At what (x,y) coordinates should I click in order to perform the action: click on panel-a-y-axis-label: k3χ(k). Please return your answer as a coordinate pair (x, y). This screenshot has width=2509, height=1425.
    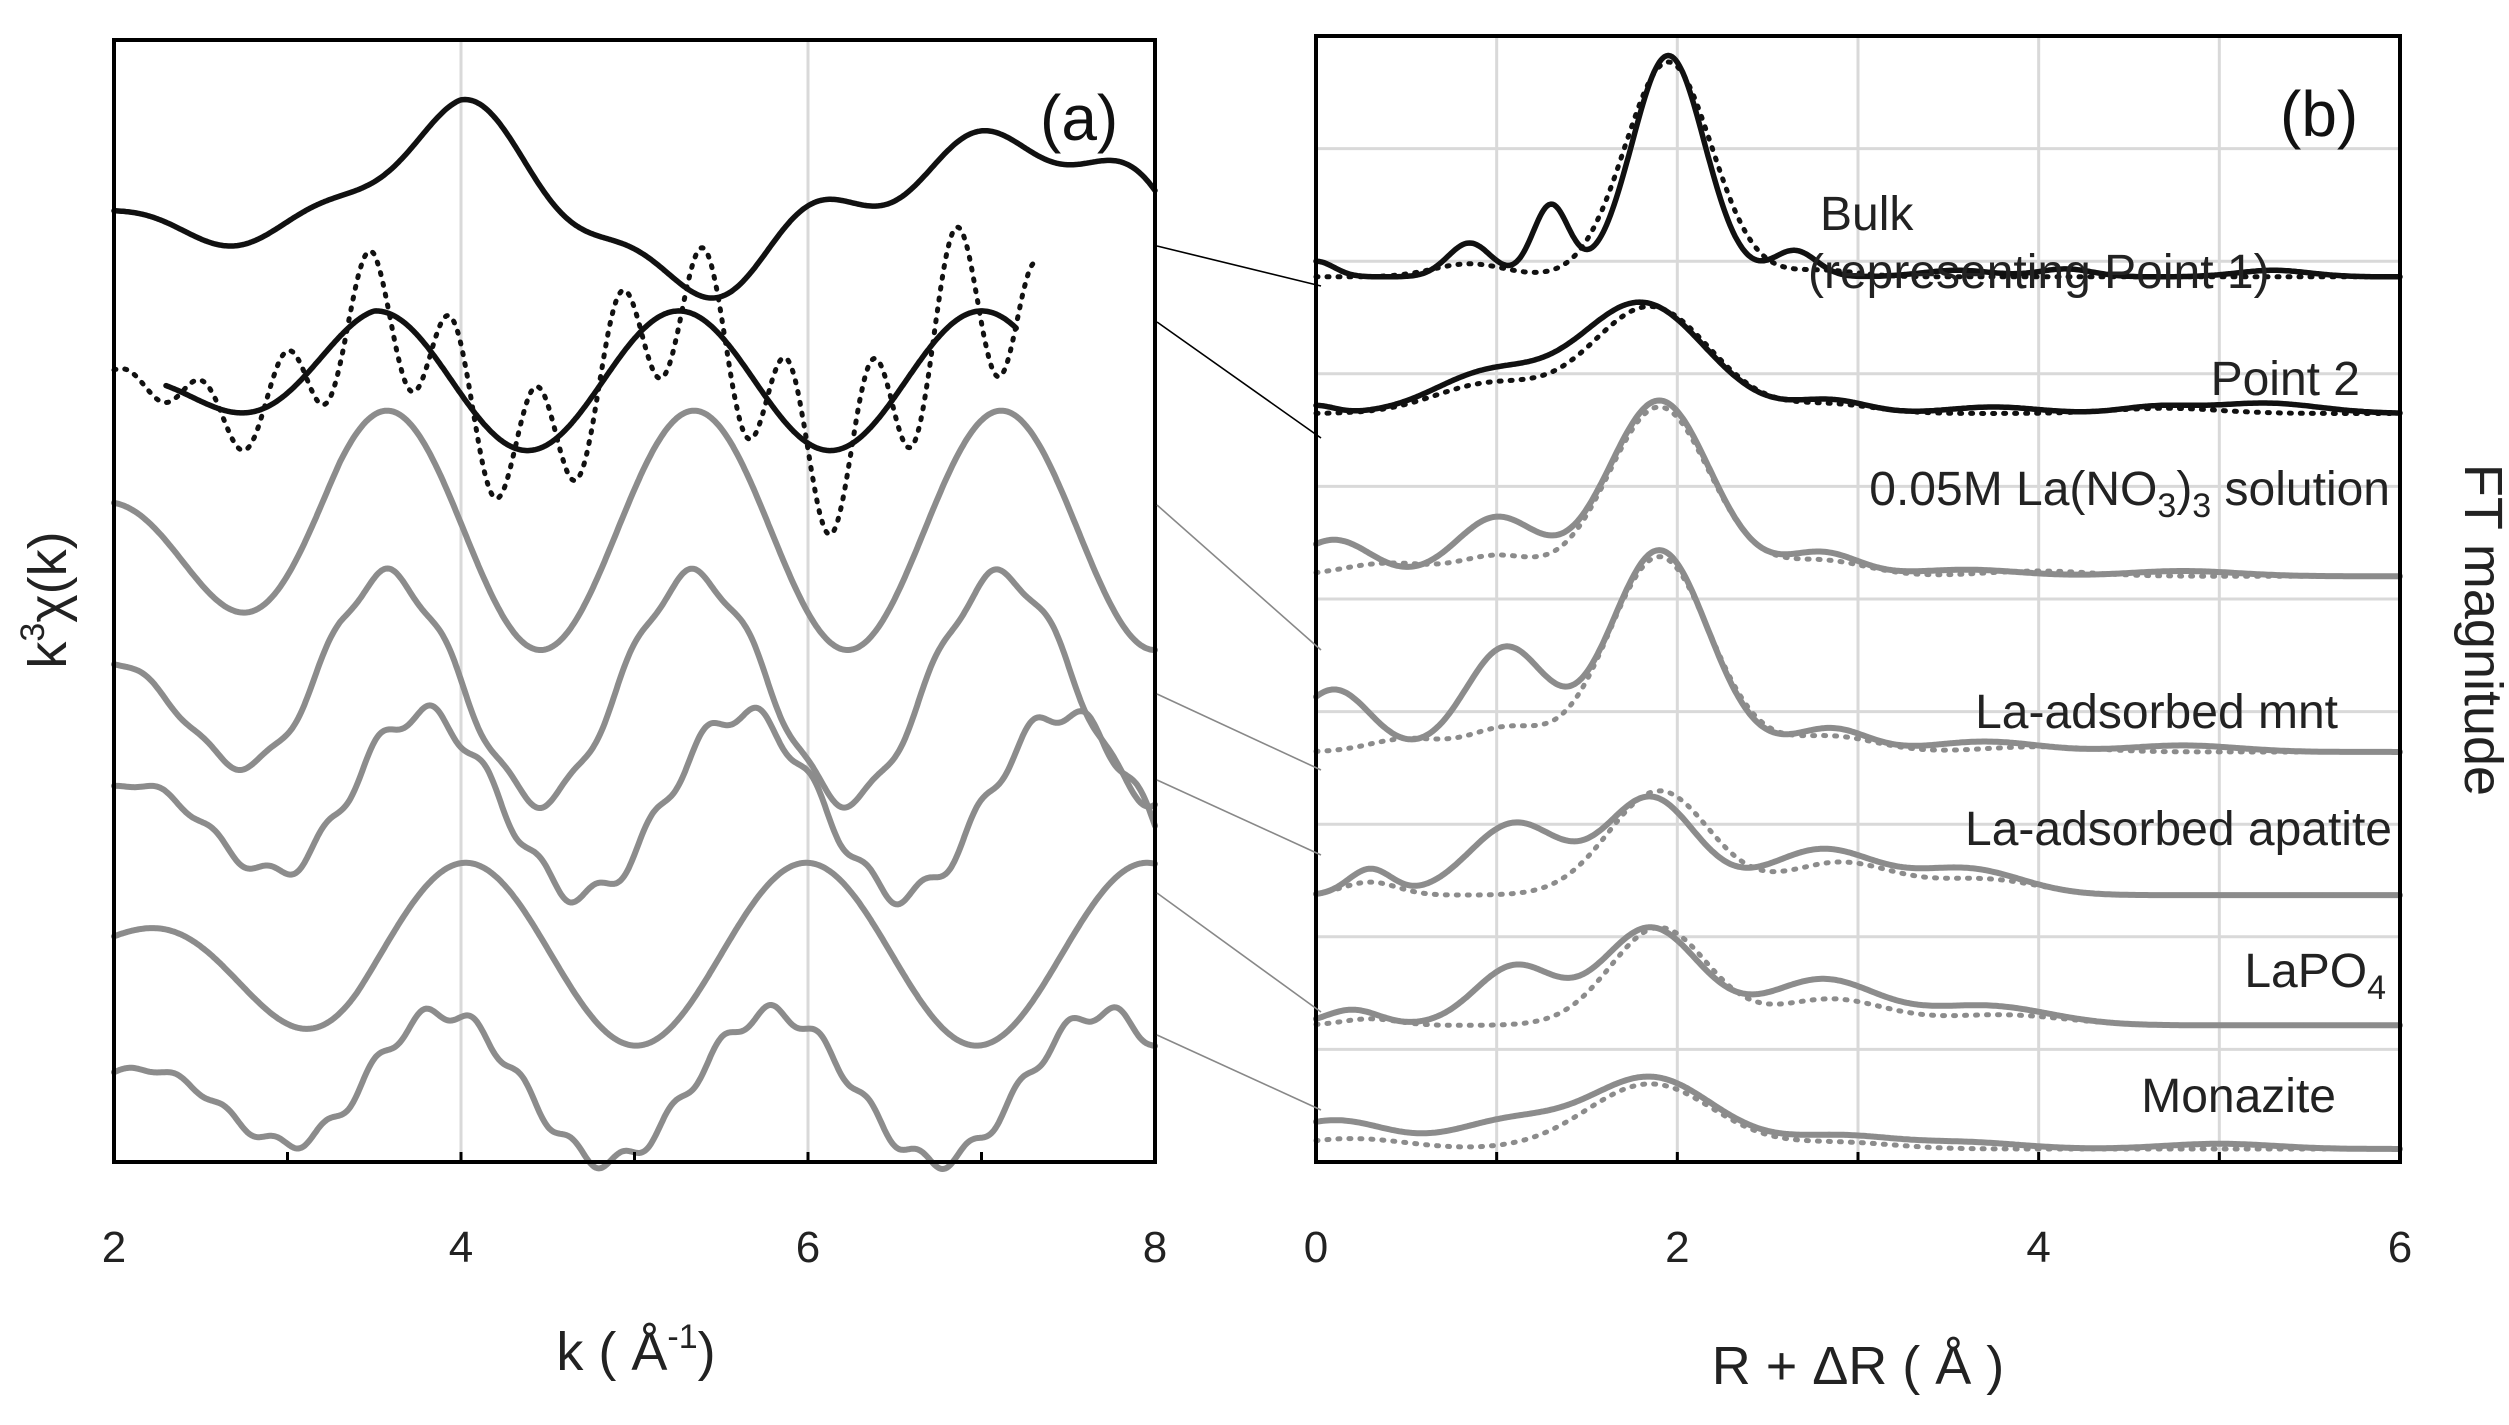
    Looking at the image, I should click on (46, 599).